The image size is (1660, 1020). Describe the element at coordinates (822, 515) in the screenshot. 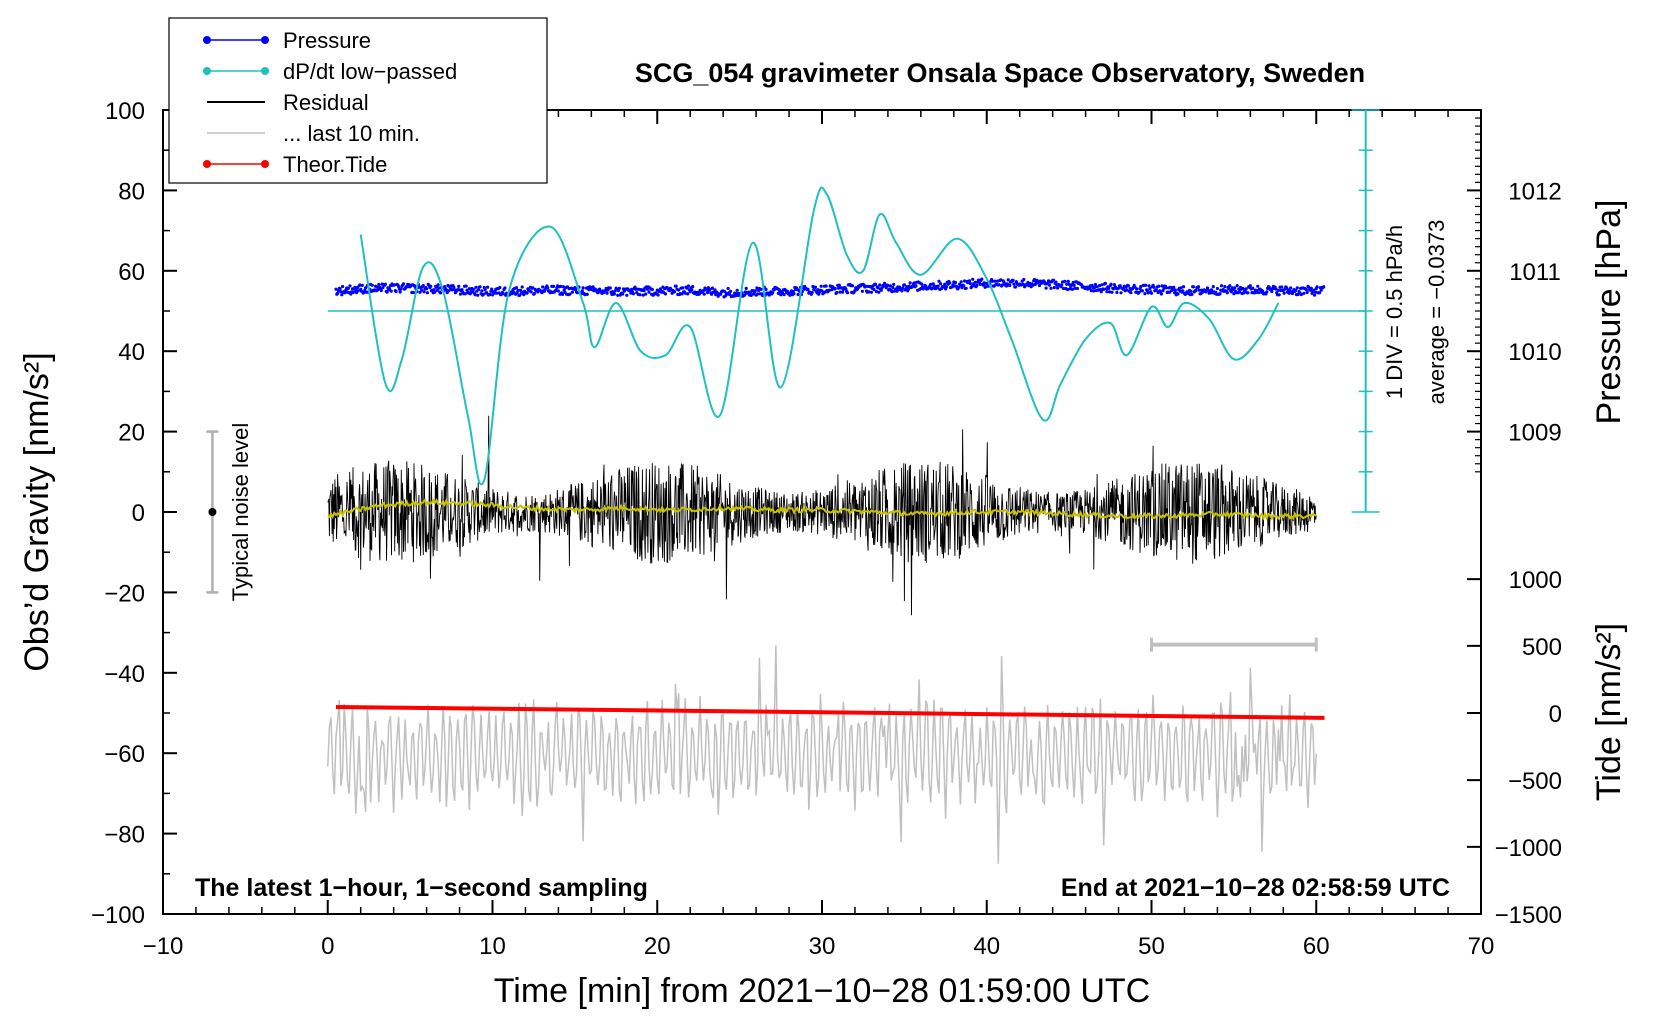

I see `residual-series` at that location.